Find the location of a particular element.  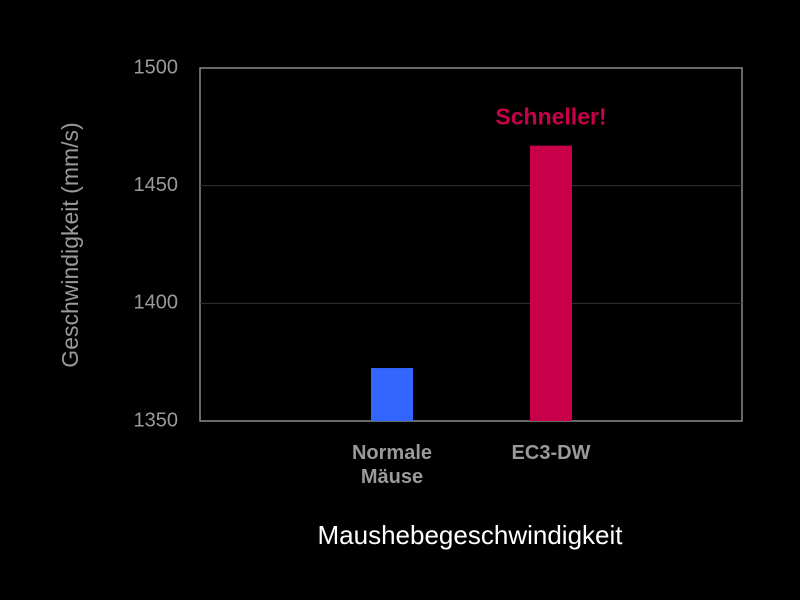

x-axis-label: Maushebegeschwindigkeit is located at coordinates (471, 535).